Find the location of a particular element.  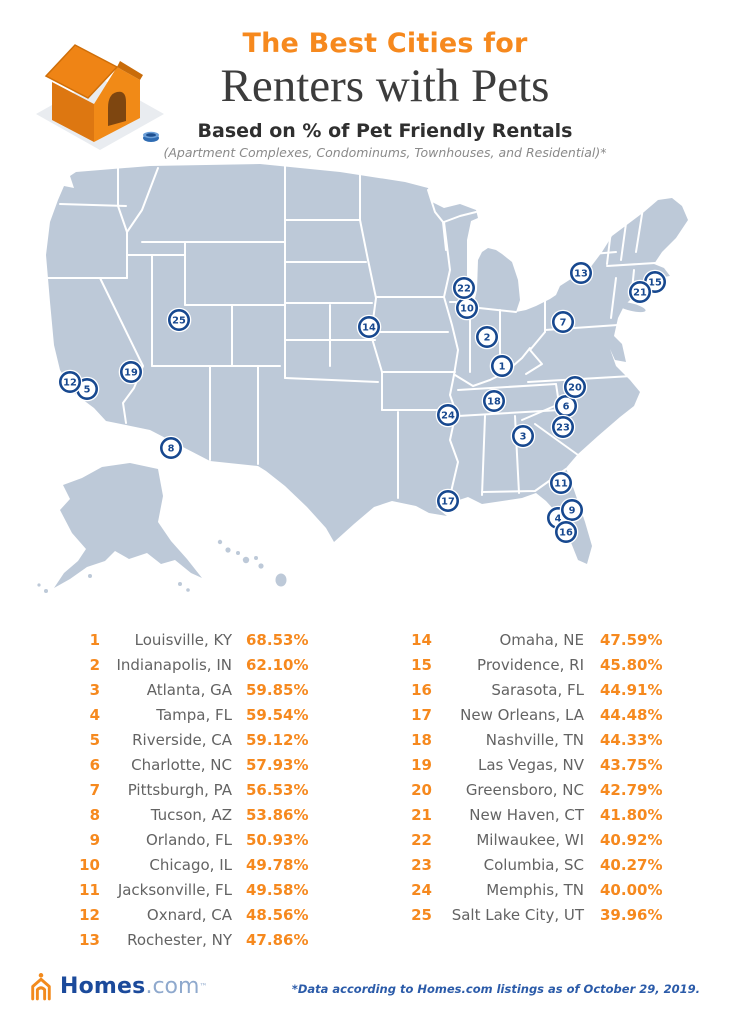

svg-text: 14 is located at coordinates (369, 328).